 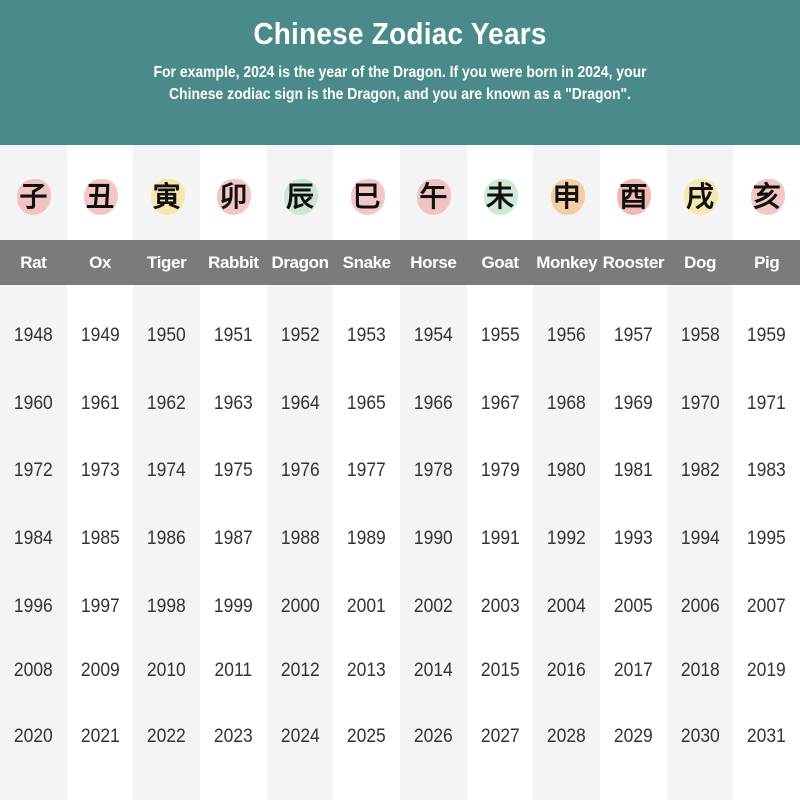 I want to click on year-cell: 2007, so click(x=767, y=606).